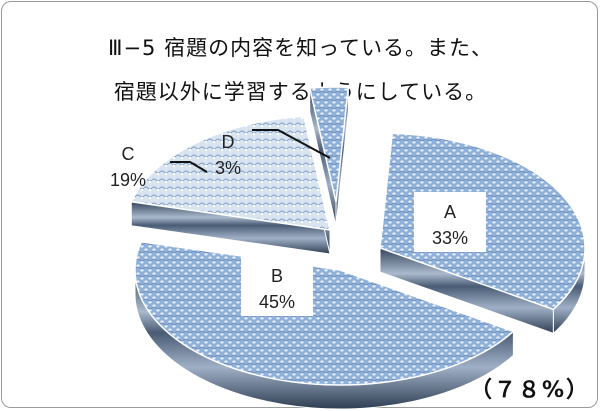 This screenshot has width=601, height=411. I want to click on slice-percent-label-C: 19%, so click(128, 180).